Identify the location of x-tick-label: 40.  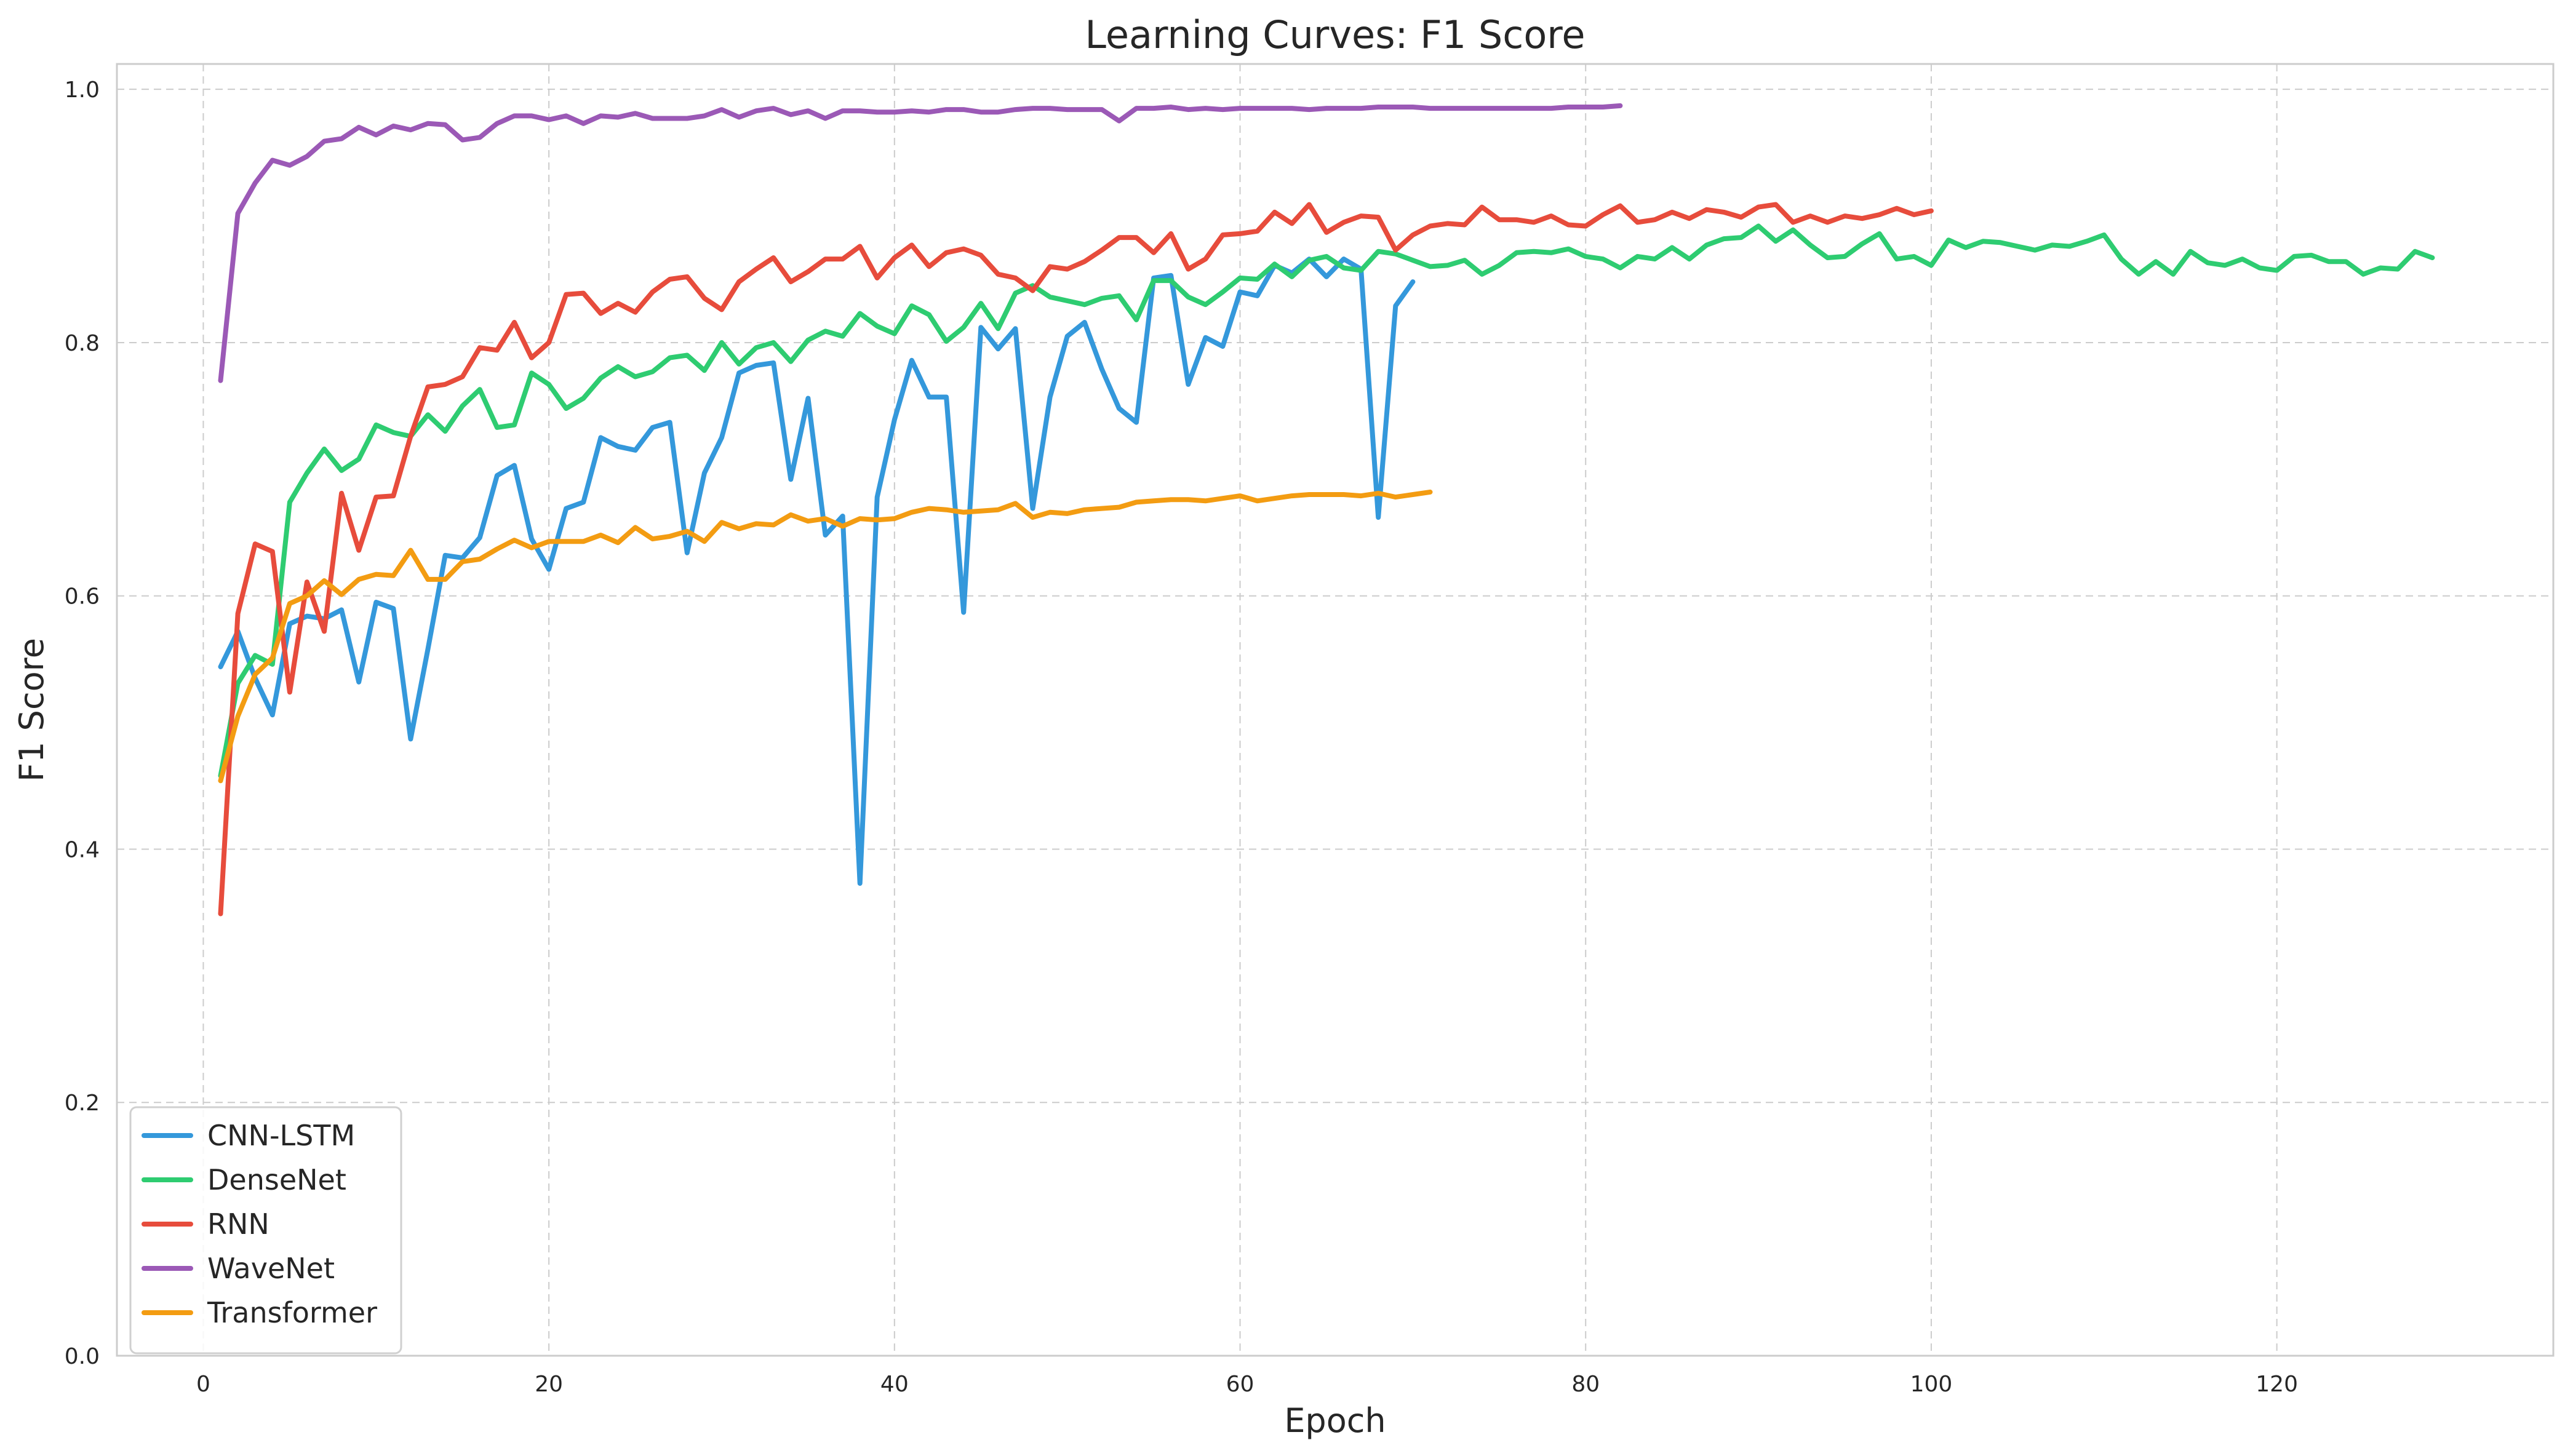
(894, 1384).